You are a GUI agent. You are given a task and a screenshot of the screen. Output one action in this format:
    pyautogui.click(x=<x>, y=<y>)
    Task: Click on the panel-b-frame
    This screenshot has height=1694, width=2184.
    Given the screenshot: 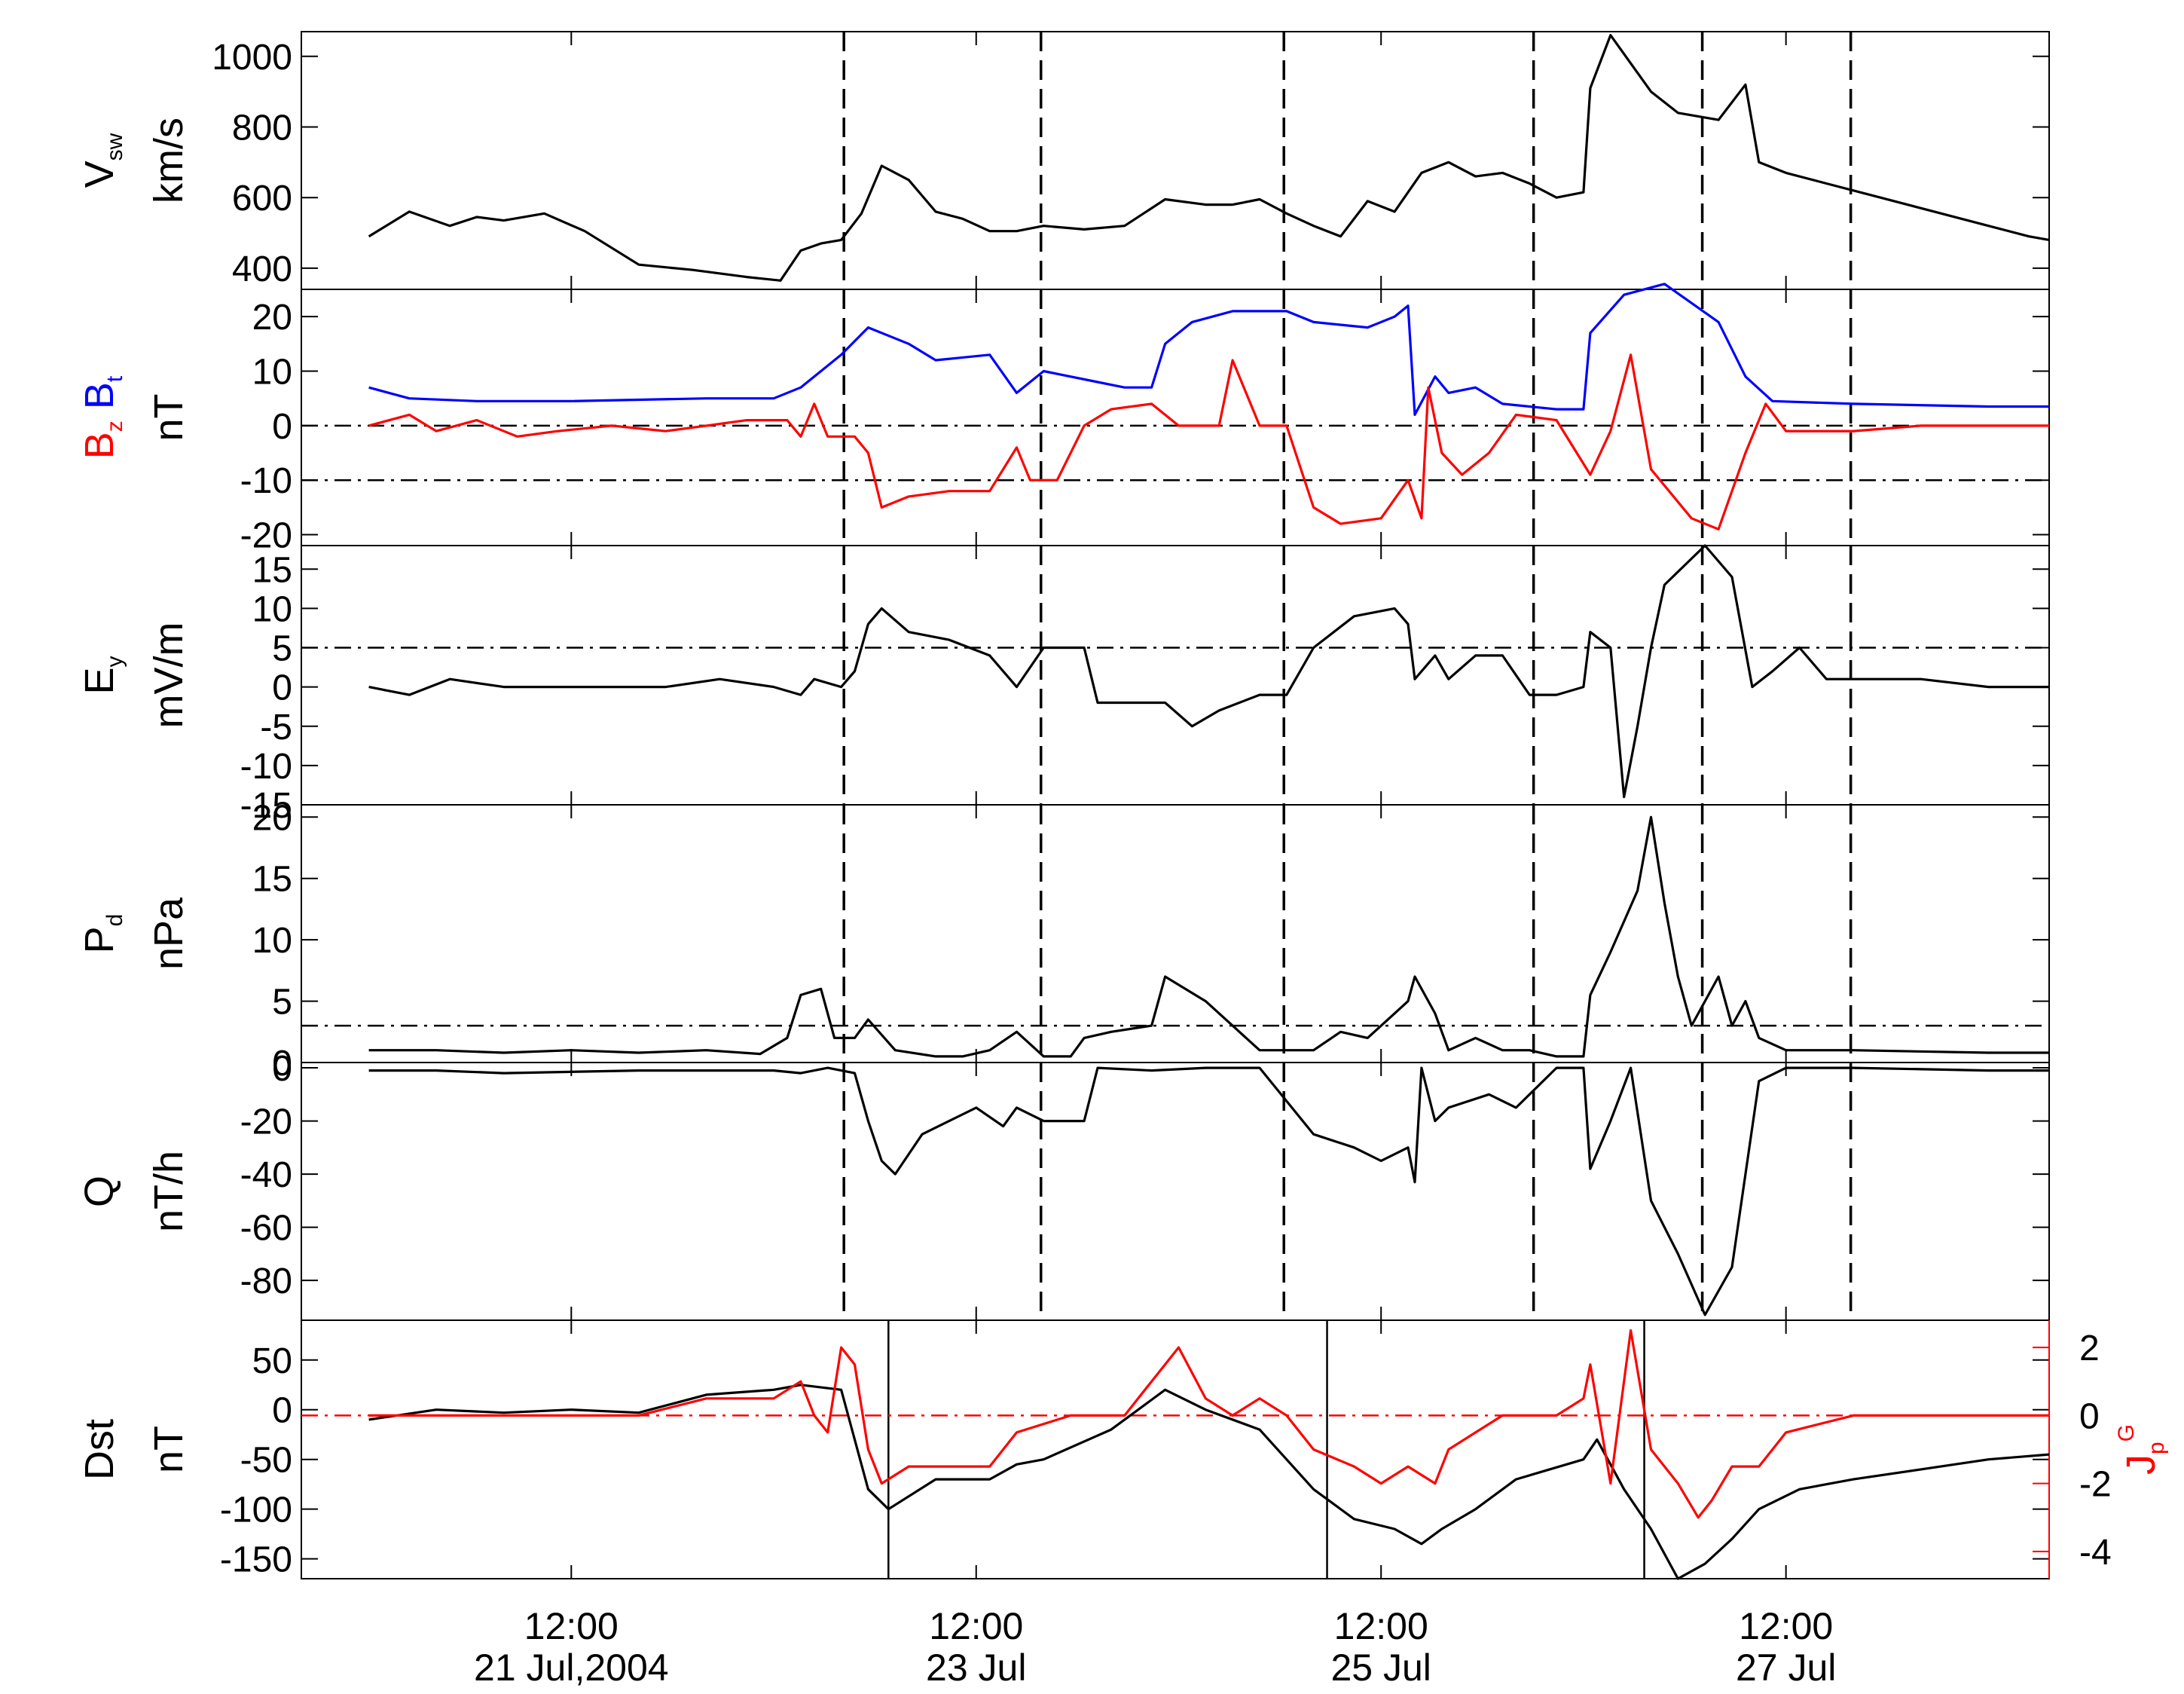 What is the action you would take?
    pyautogui.click(x=1175, y=417)
    